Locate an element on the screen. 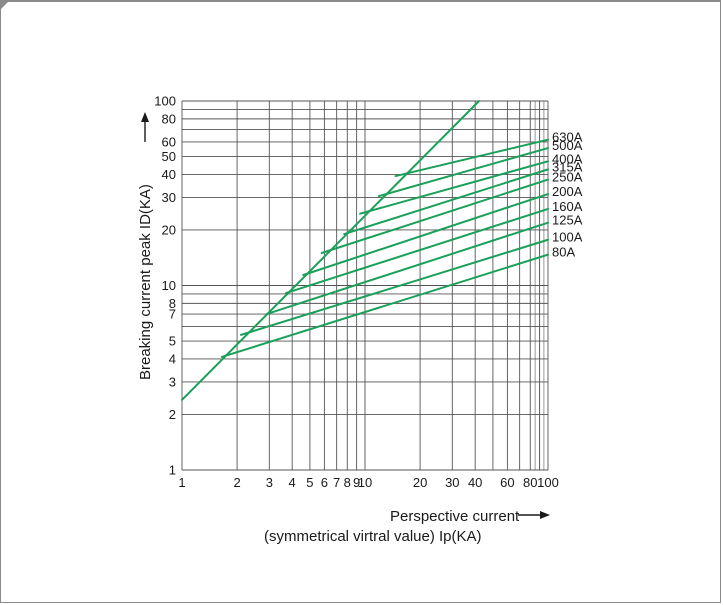  y-tick-label: 5 is located at coordinates (172, 341).